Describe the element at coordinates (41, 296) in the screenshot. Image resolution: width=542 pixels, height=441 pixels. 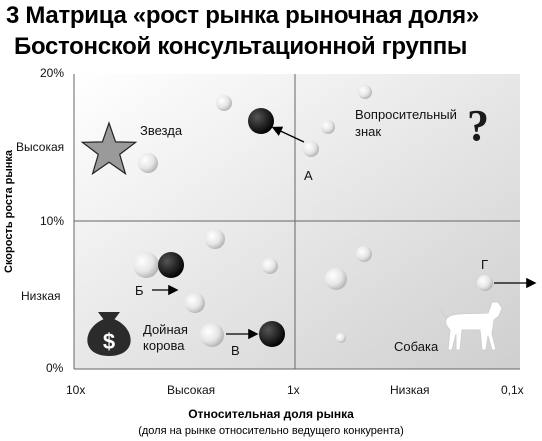
I see `y-level-low: Низкая` at that location.